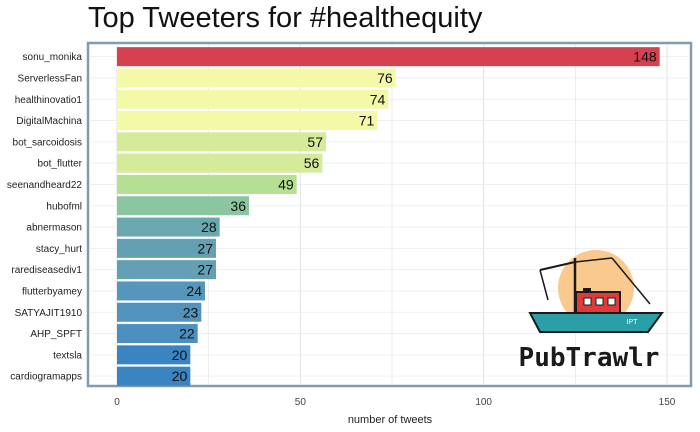 The image size is (700, 432). Describe the element at coordinates (53, 57) in the screenshot. I see `category-label: sonu_monika` at that location.